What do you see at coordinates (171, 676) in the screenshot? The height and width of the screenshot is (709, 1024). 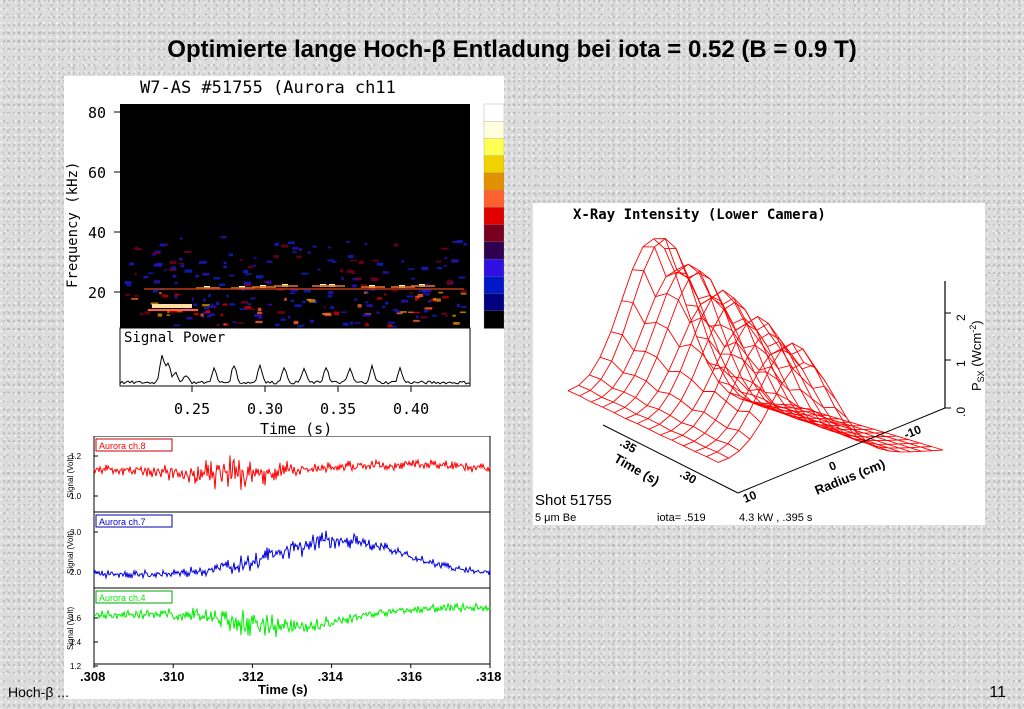 I see `x-tick-label: .310` at bounding box center [171, 676].